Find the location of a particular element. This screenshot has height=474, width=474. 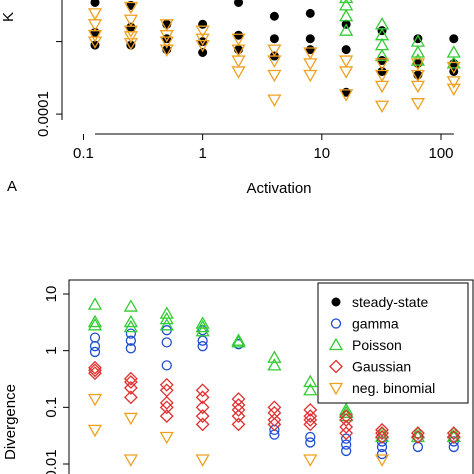

legend-label-neg_binomial: neg. binomial is located at coordinates (393, 388).